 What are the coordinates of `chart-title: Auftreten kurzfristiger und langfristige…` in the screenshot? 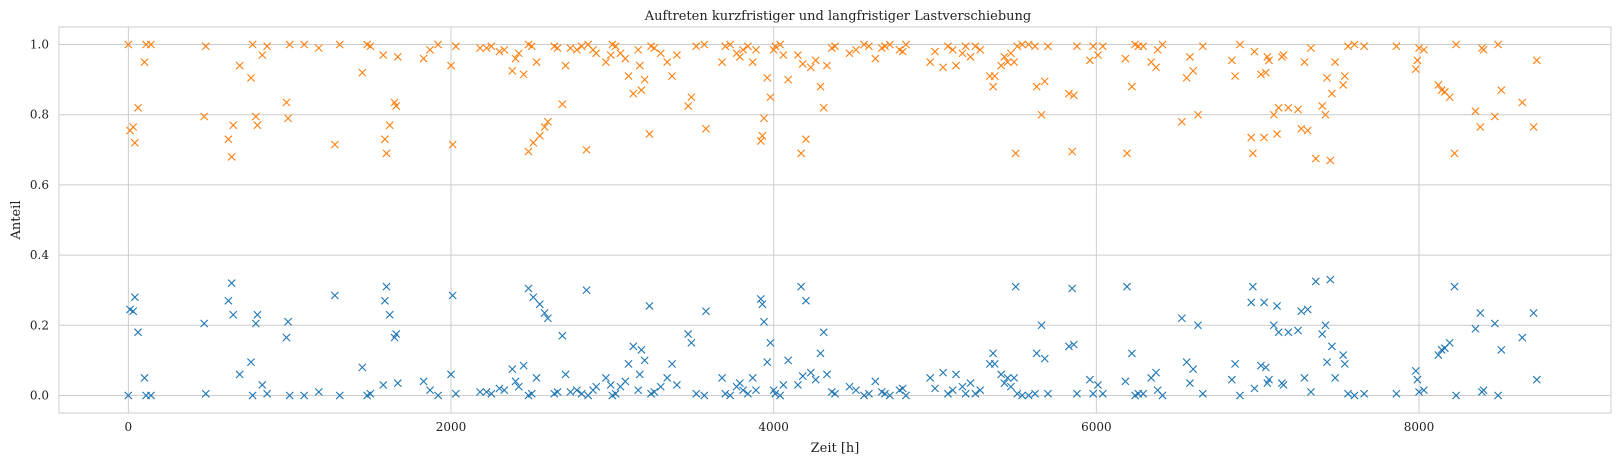 It's located at (838, 16).